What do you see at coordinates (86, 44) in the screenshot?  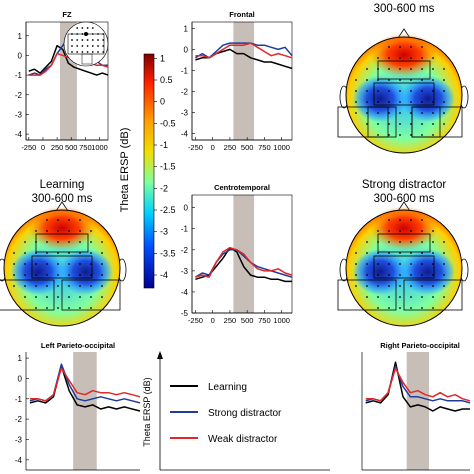 I see `electrode-inset` at bounding box center [86, 44].